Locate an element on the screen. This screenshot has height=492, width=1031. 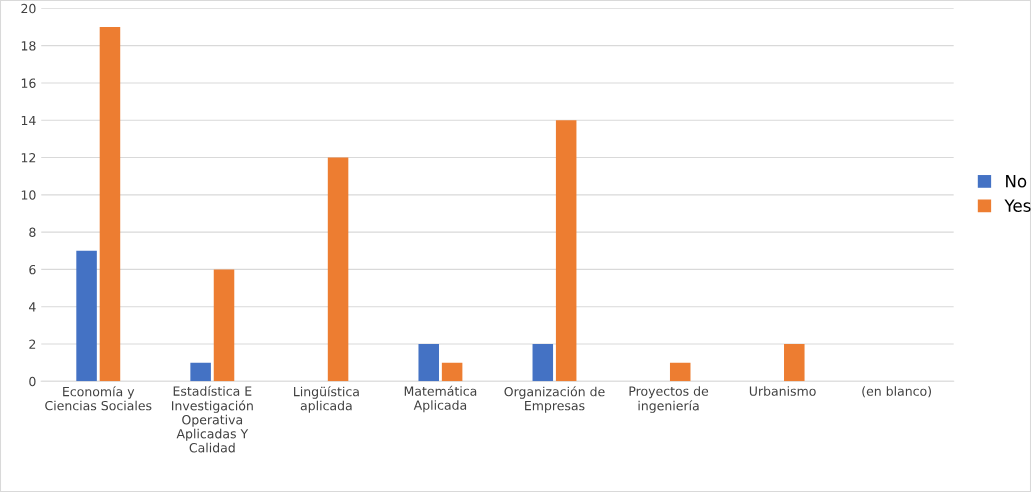
x-tick-label: Lingüística aplicada is located at coordinates (326, 399).